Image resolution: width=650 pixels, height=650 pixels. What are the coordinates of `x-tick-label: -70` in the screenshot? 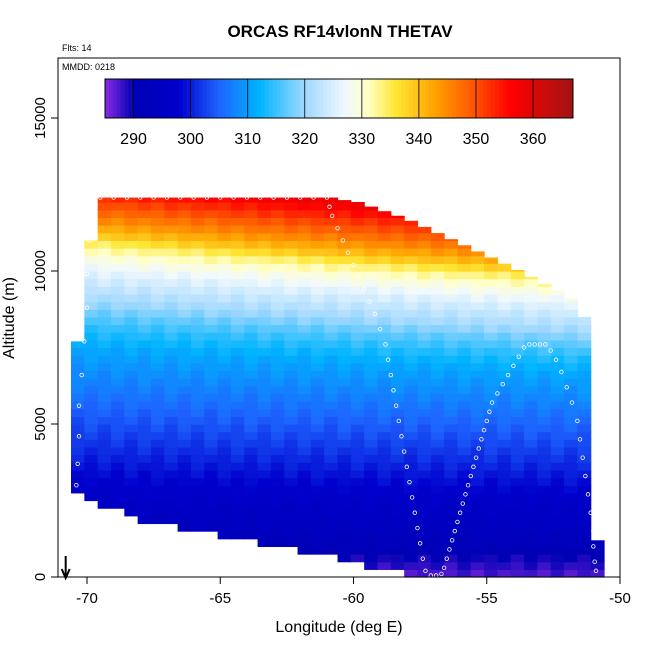 It's located at (87, 598).